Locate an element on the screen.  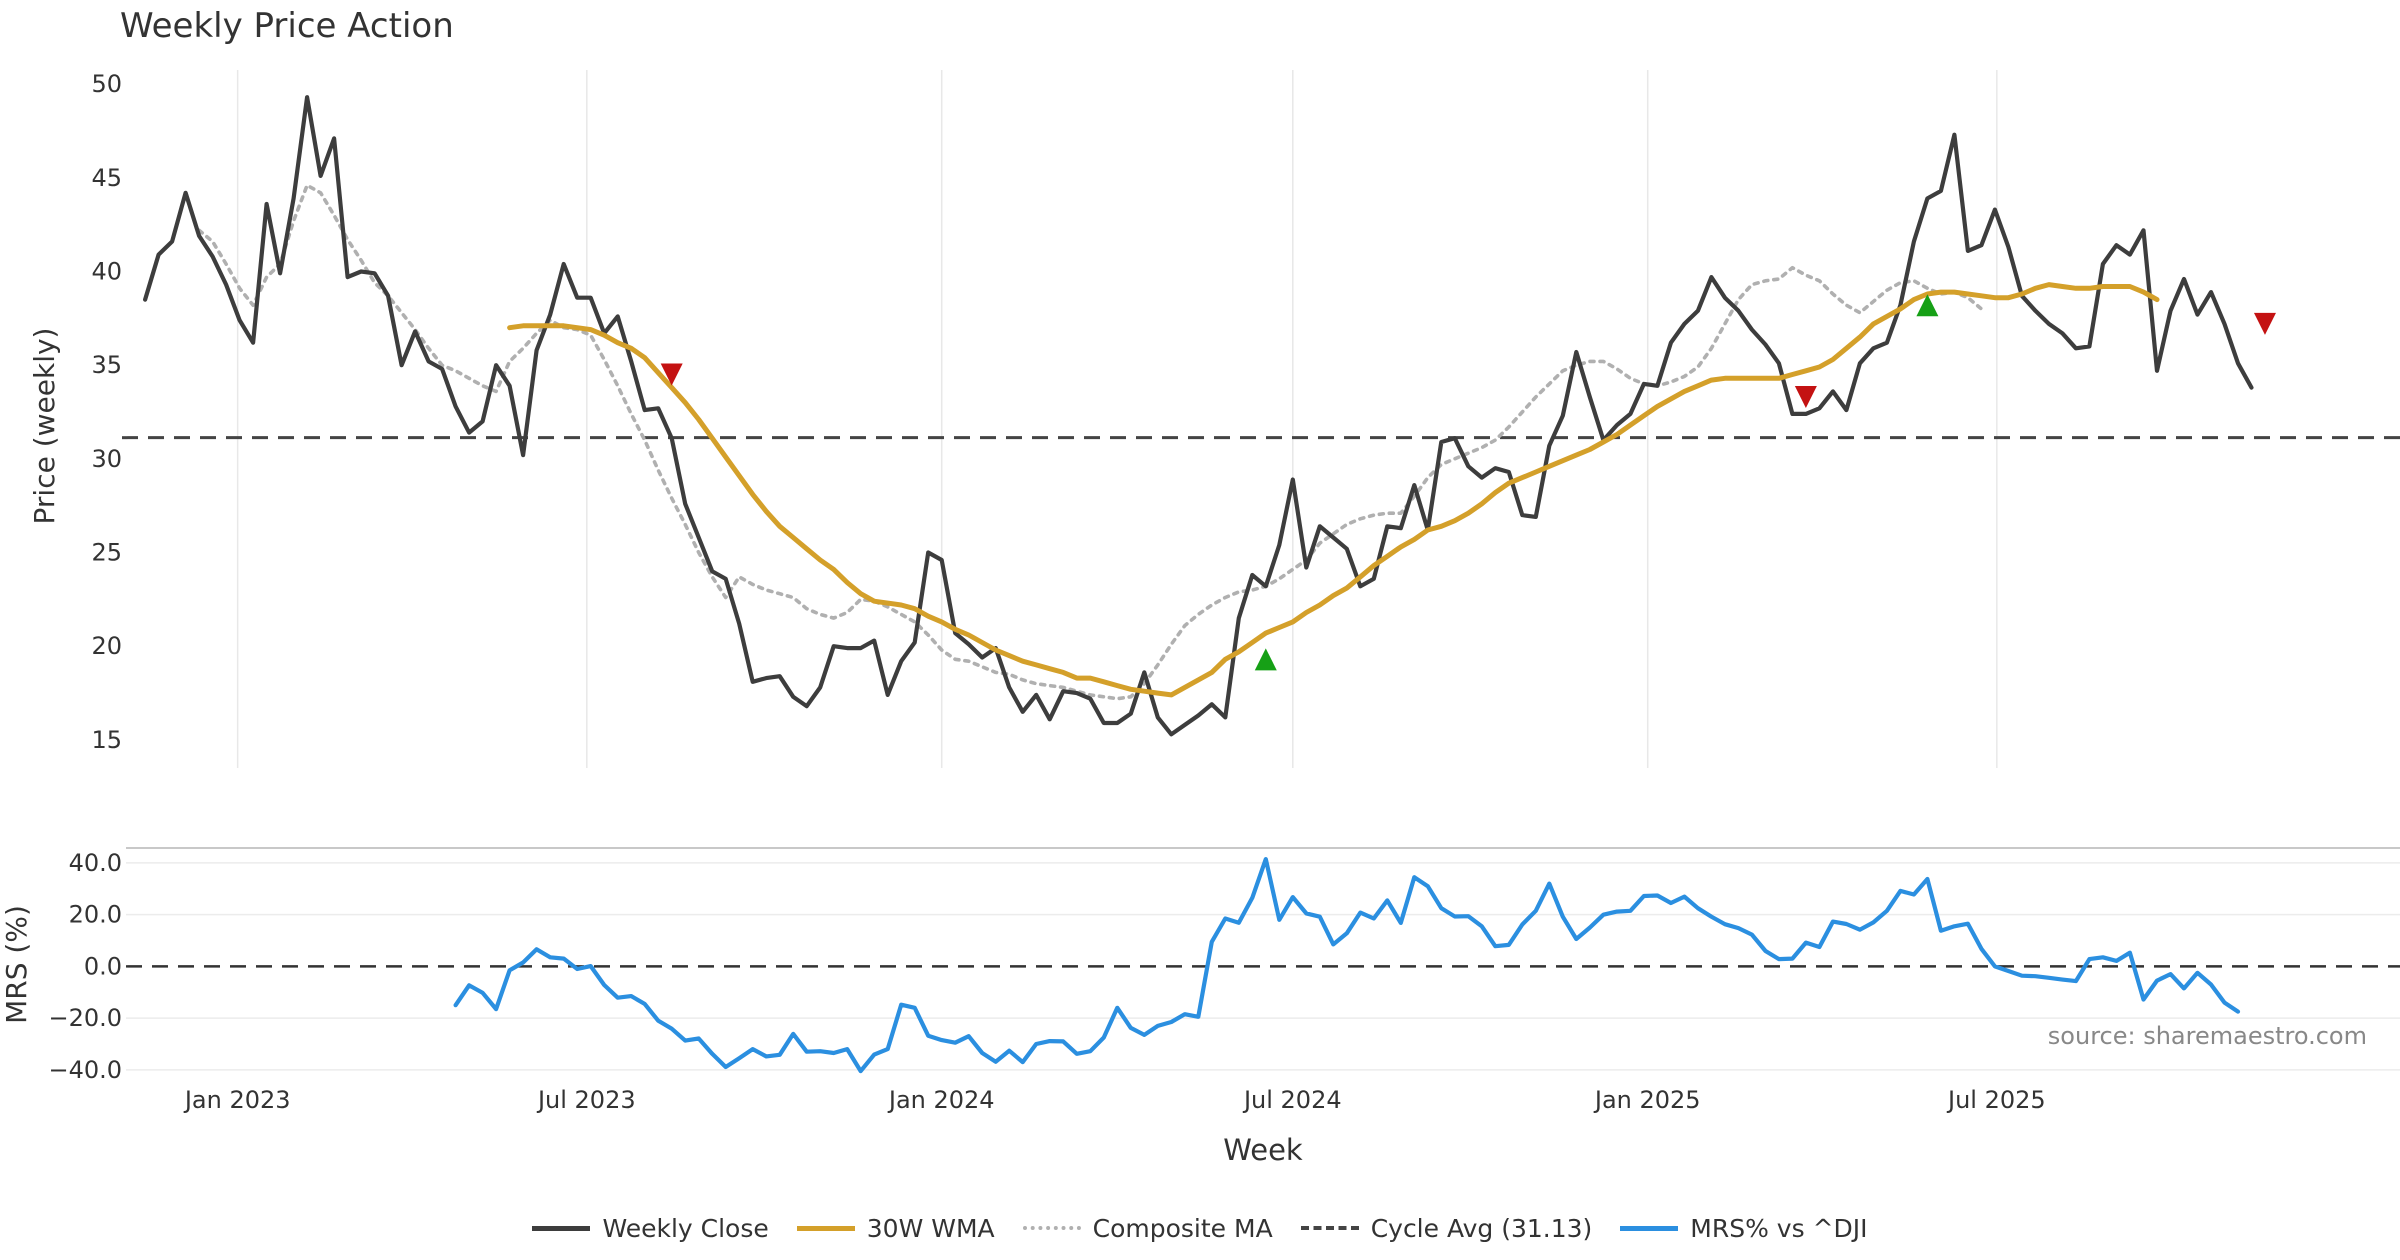
x-tick-label: Jan 2024 is located at coordinates (941, 1100).